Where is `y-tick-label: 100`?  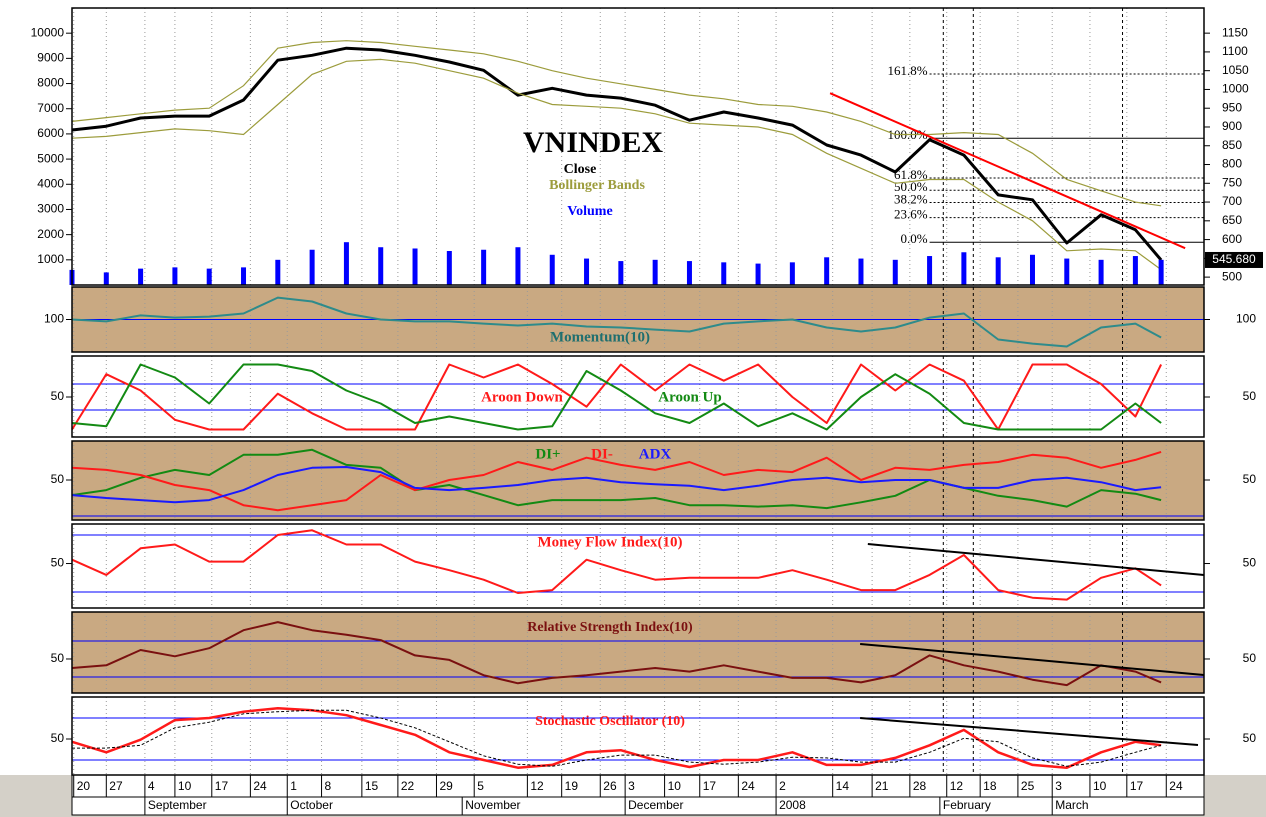
y-tick-label: 100 is located at coordinates (54, 319).